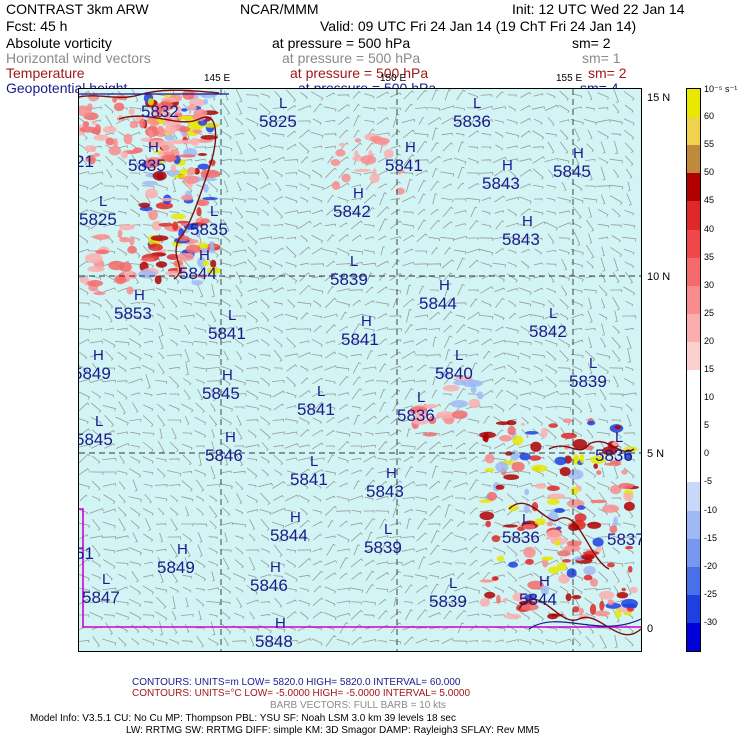 The image size is (740, 740). Describe the element at coordinates (393, 78) in the screenshot. I see `lon-label-150: 150 E` at that location.